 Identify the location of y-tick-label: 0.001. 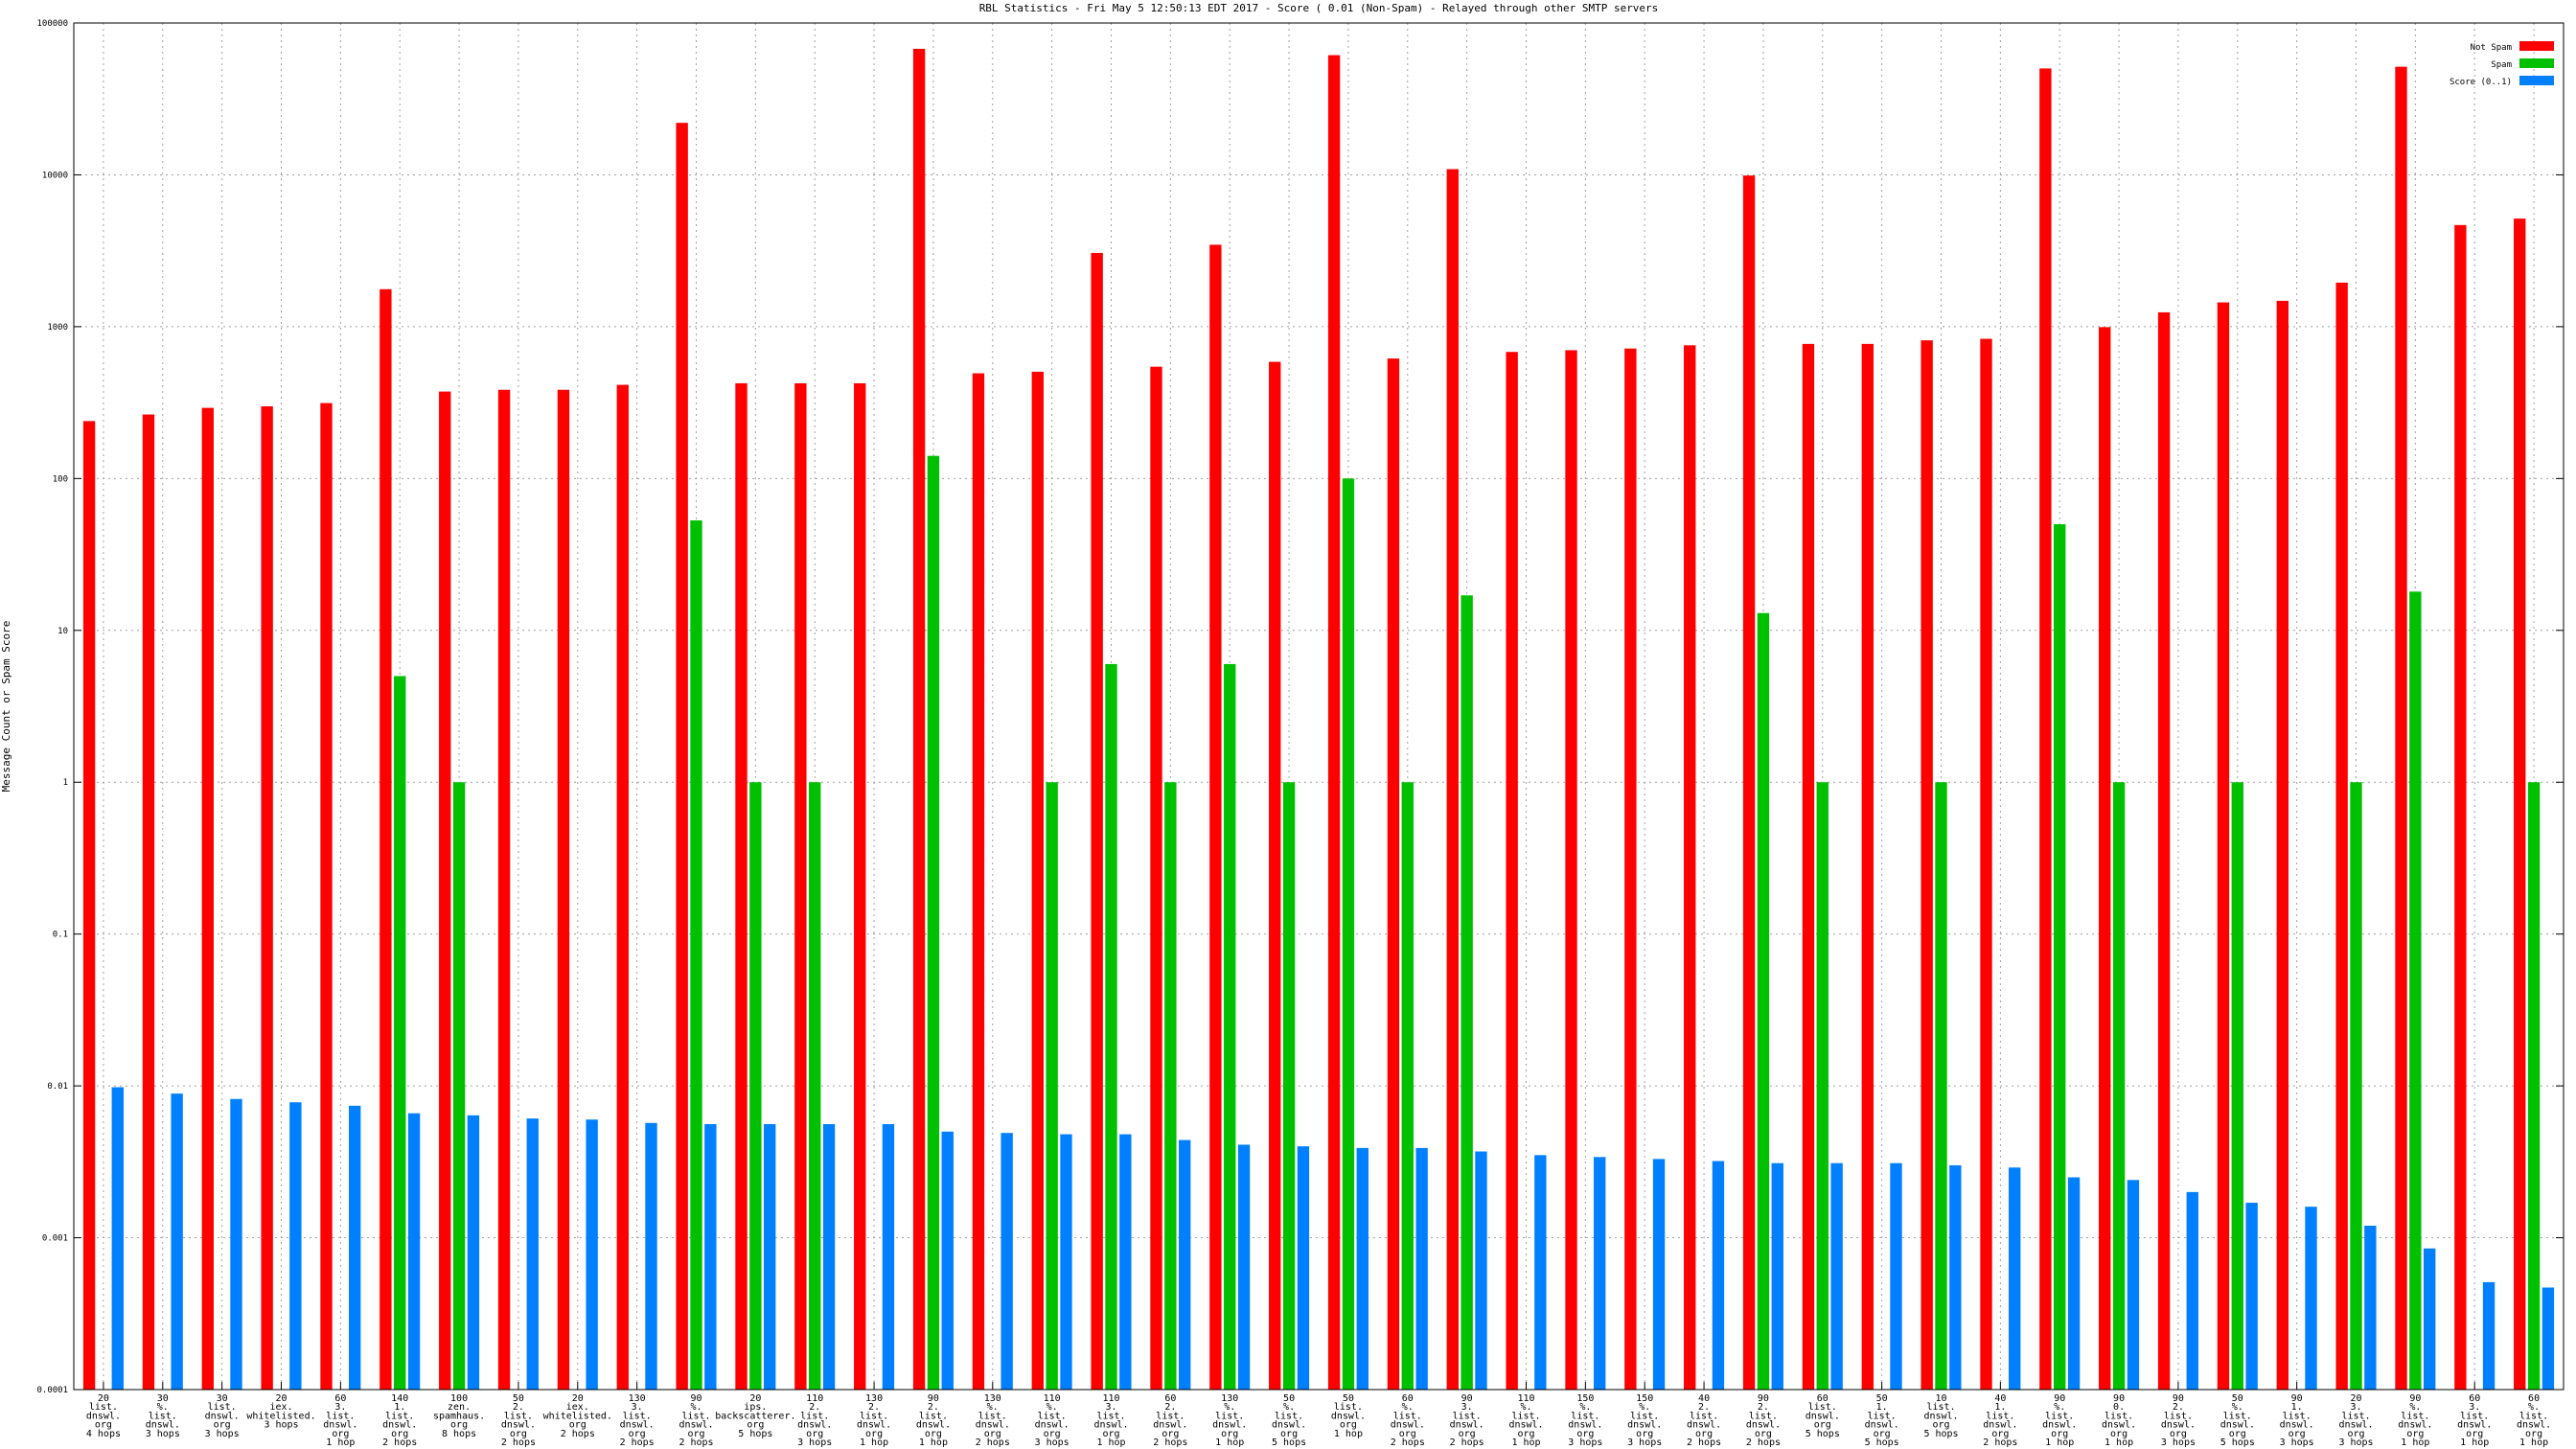
(55, 1239).